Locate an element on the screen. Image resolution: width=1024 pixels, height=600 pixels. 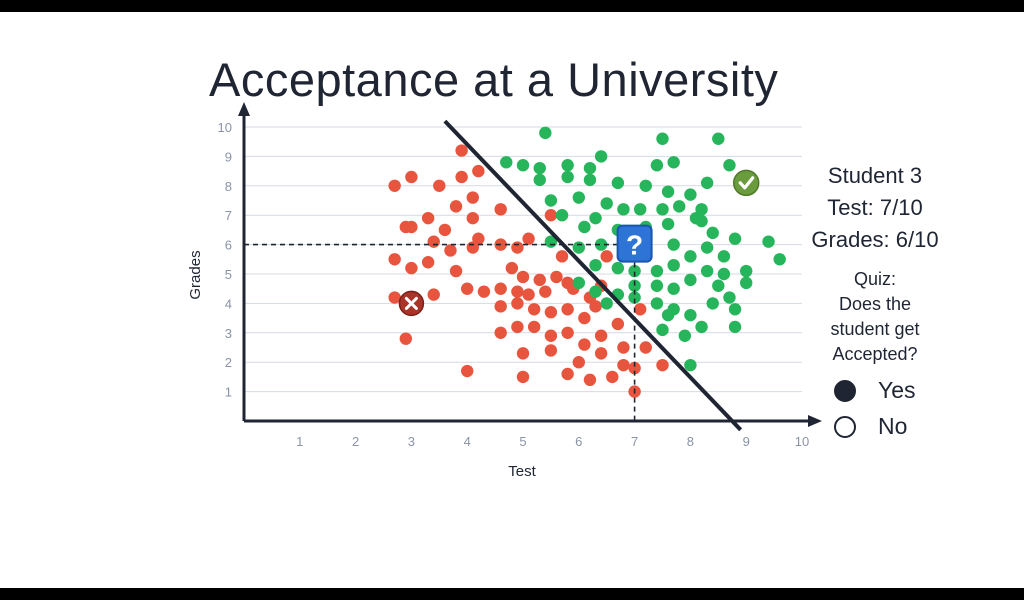
y-tick-label: 7 is located at coordinates (228, 215).